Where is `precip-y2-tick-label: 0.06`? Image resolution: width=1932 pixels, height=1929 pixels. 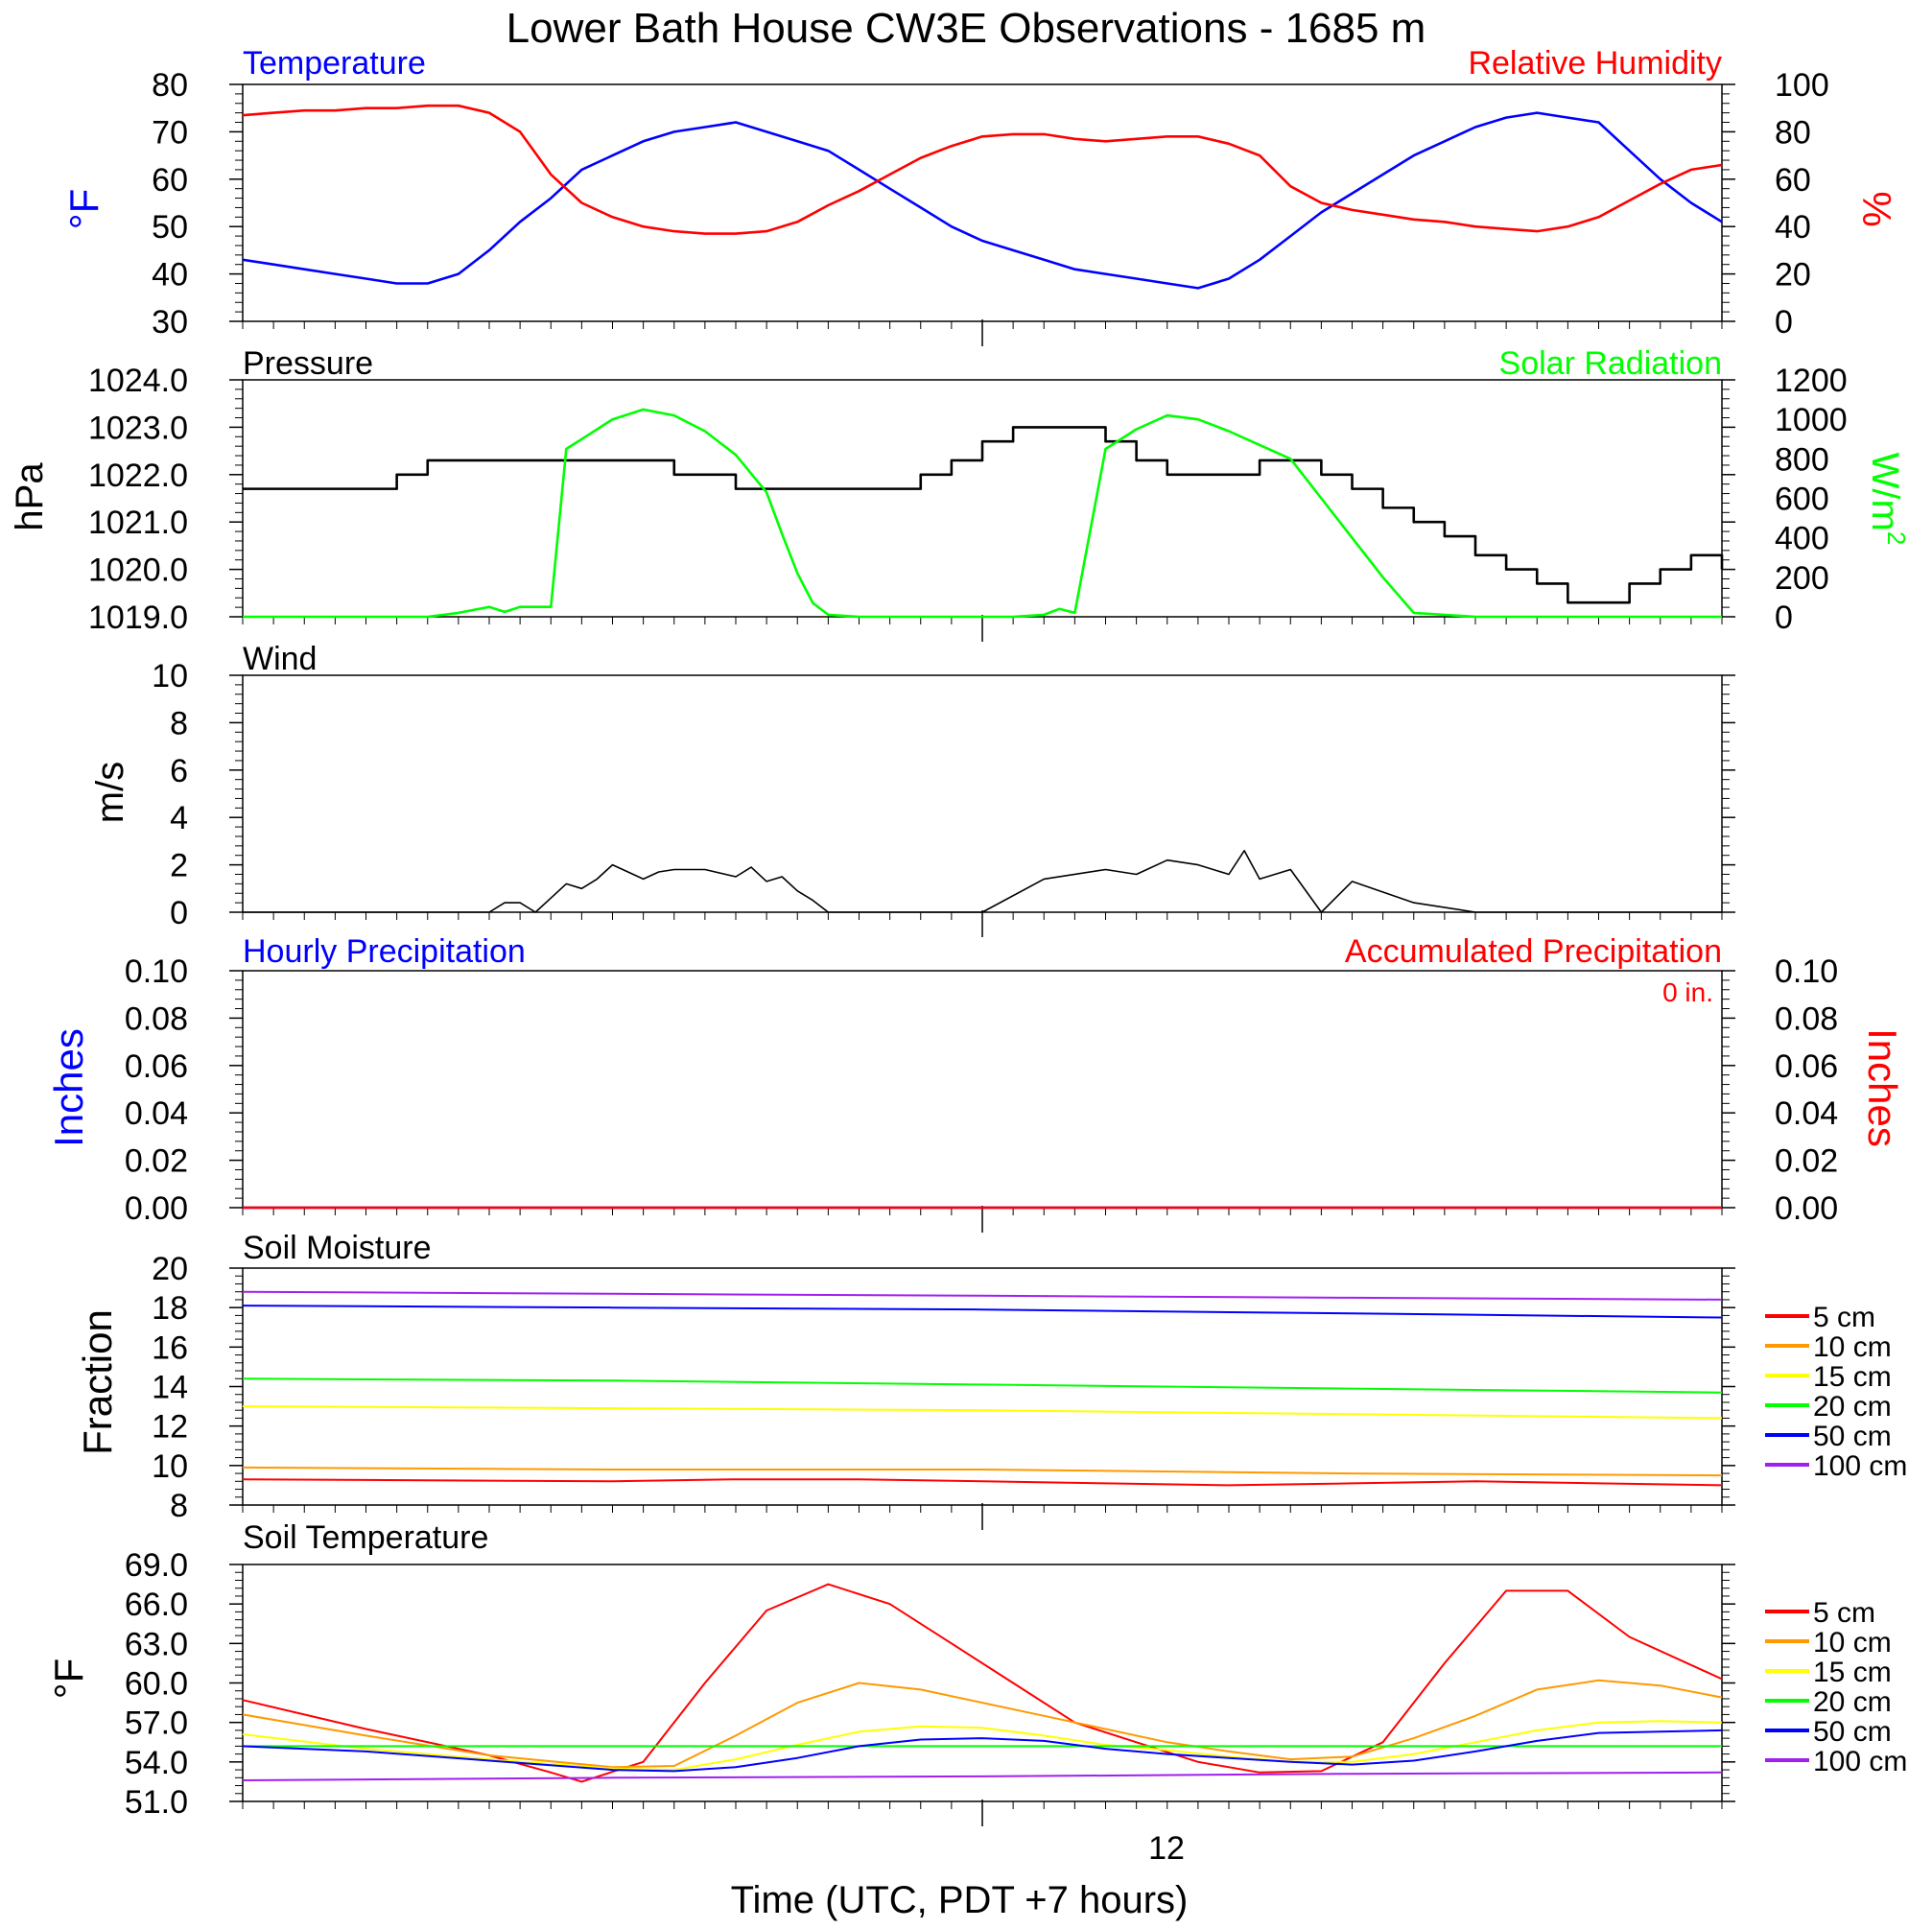 precip-y2-tick-label: 0.06 is located at coordinates (1806, 1066).